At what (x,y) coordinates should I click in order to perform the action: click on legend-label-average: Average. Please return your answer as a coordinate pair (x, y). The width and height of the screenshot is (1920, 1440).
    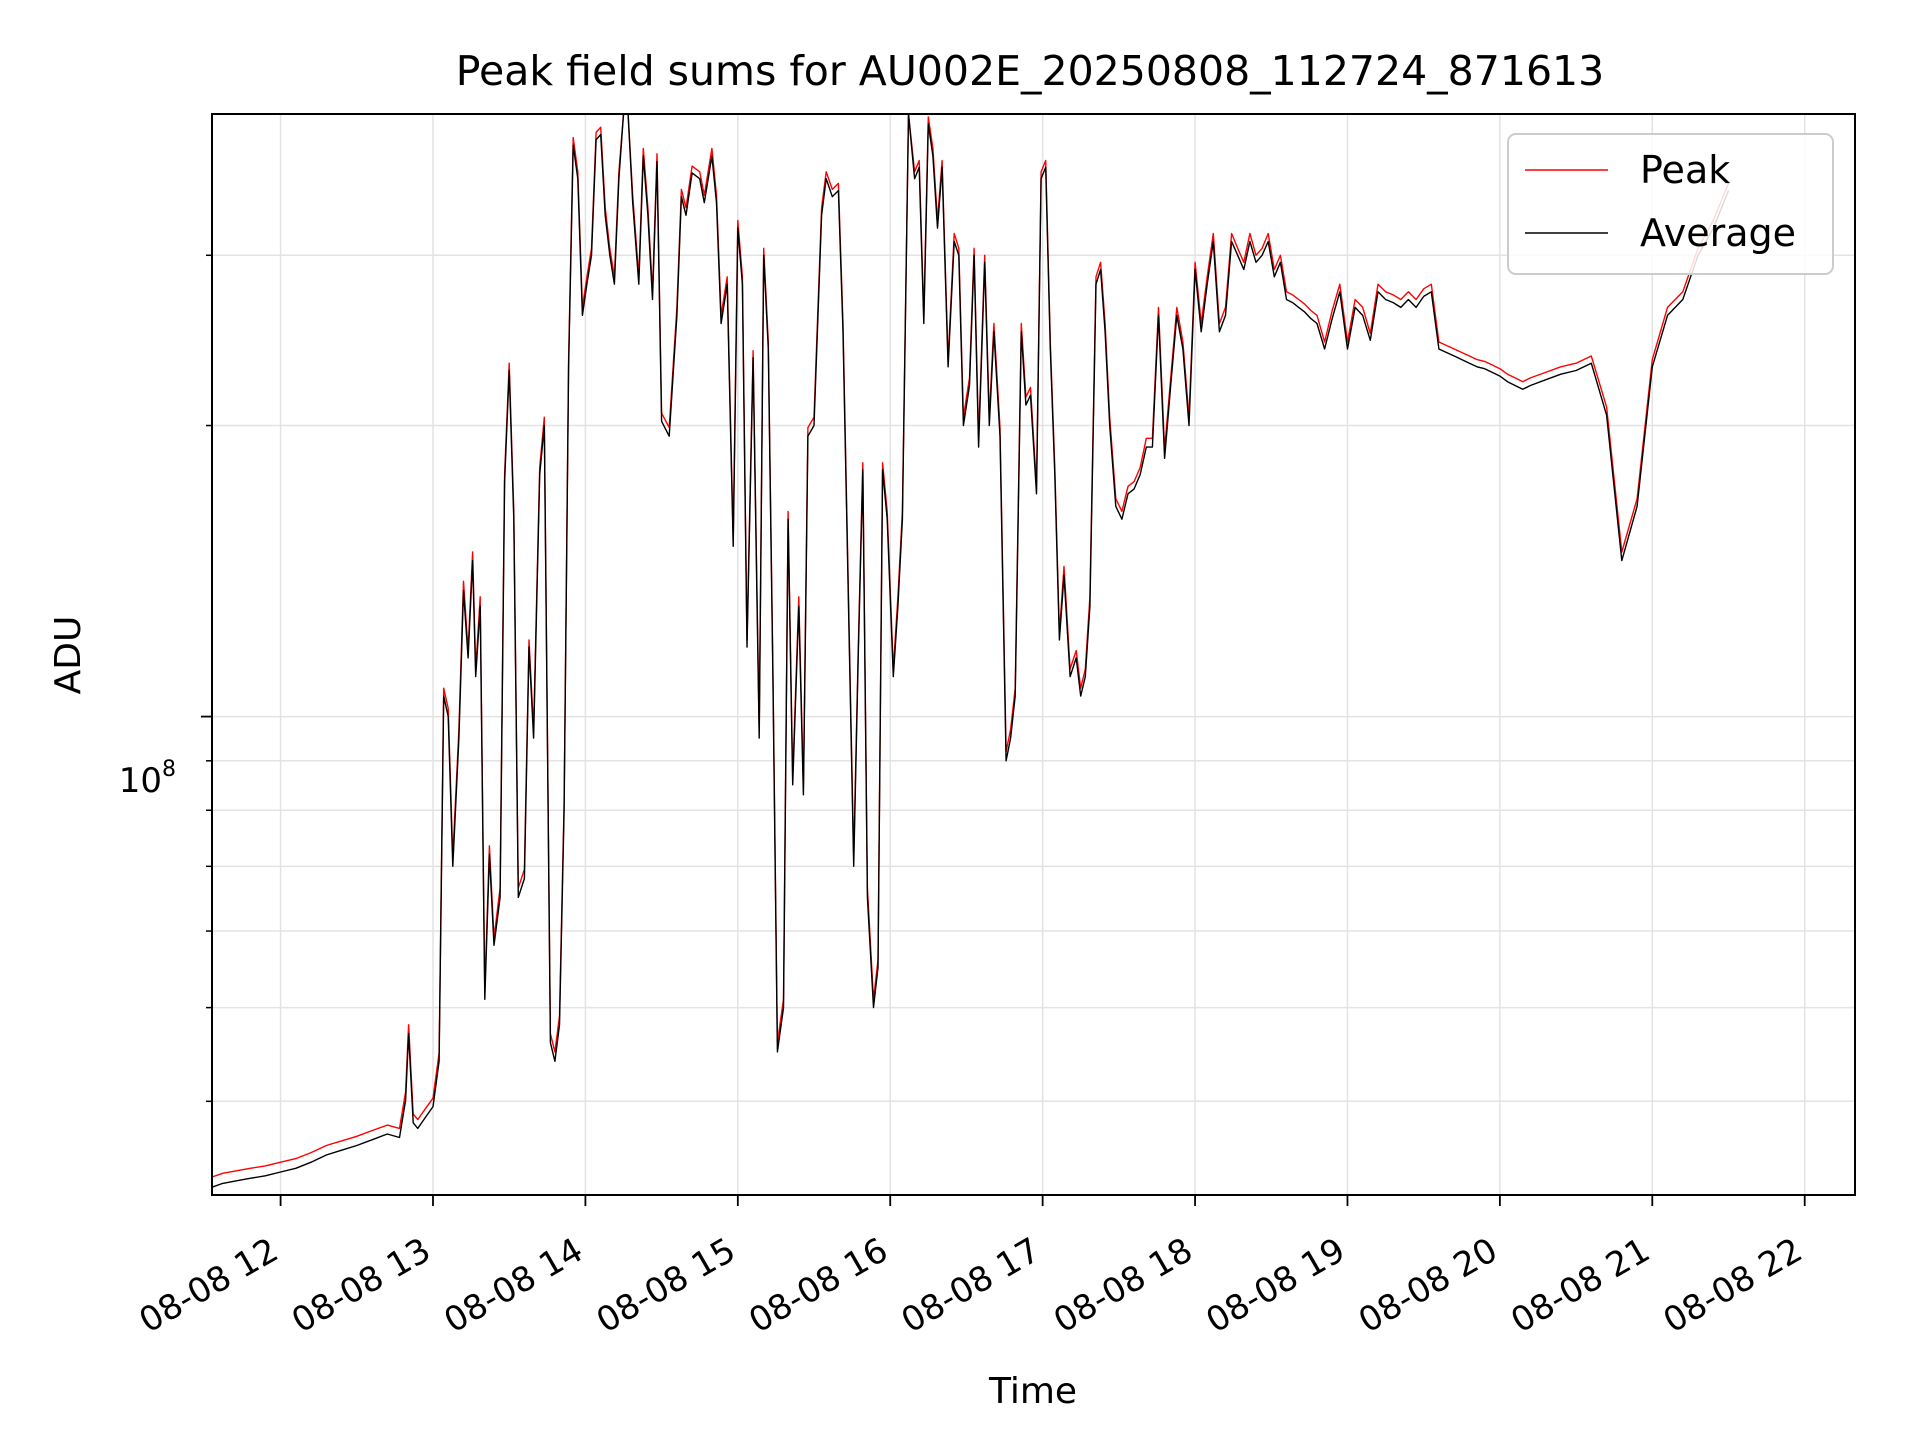
    Looking at the image, I should click on (1718, 233).